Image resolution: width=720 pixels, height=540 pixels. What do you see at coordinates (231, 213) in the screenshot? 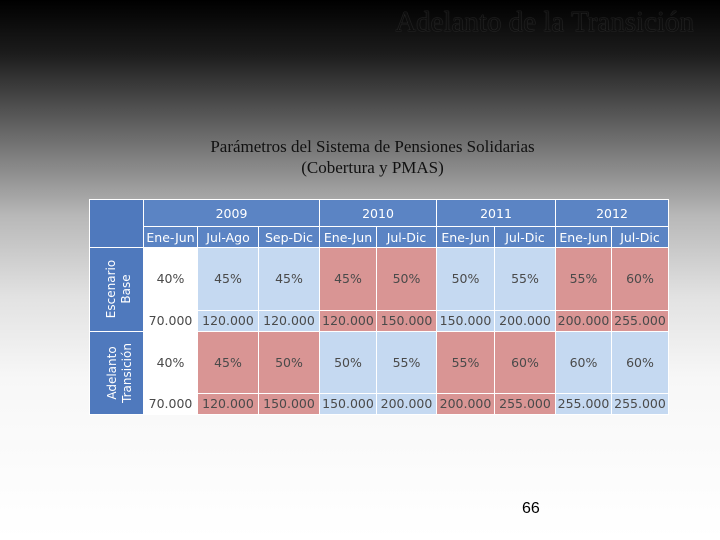
I see `year-2009-header: 2009` at bounding box center [231, 213].